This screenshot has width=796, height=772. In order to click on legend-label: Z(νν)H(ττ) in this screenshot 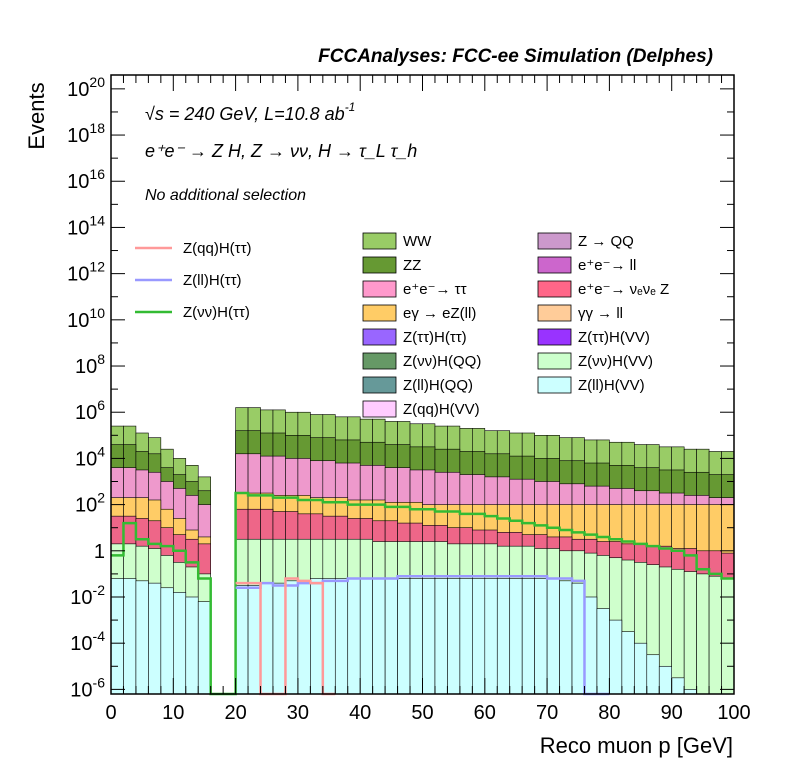, I will do `click(216, 312)`.